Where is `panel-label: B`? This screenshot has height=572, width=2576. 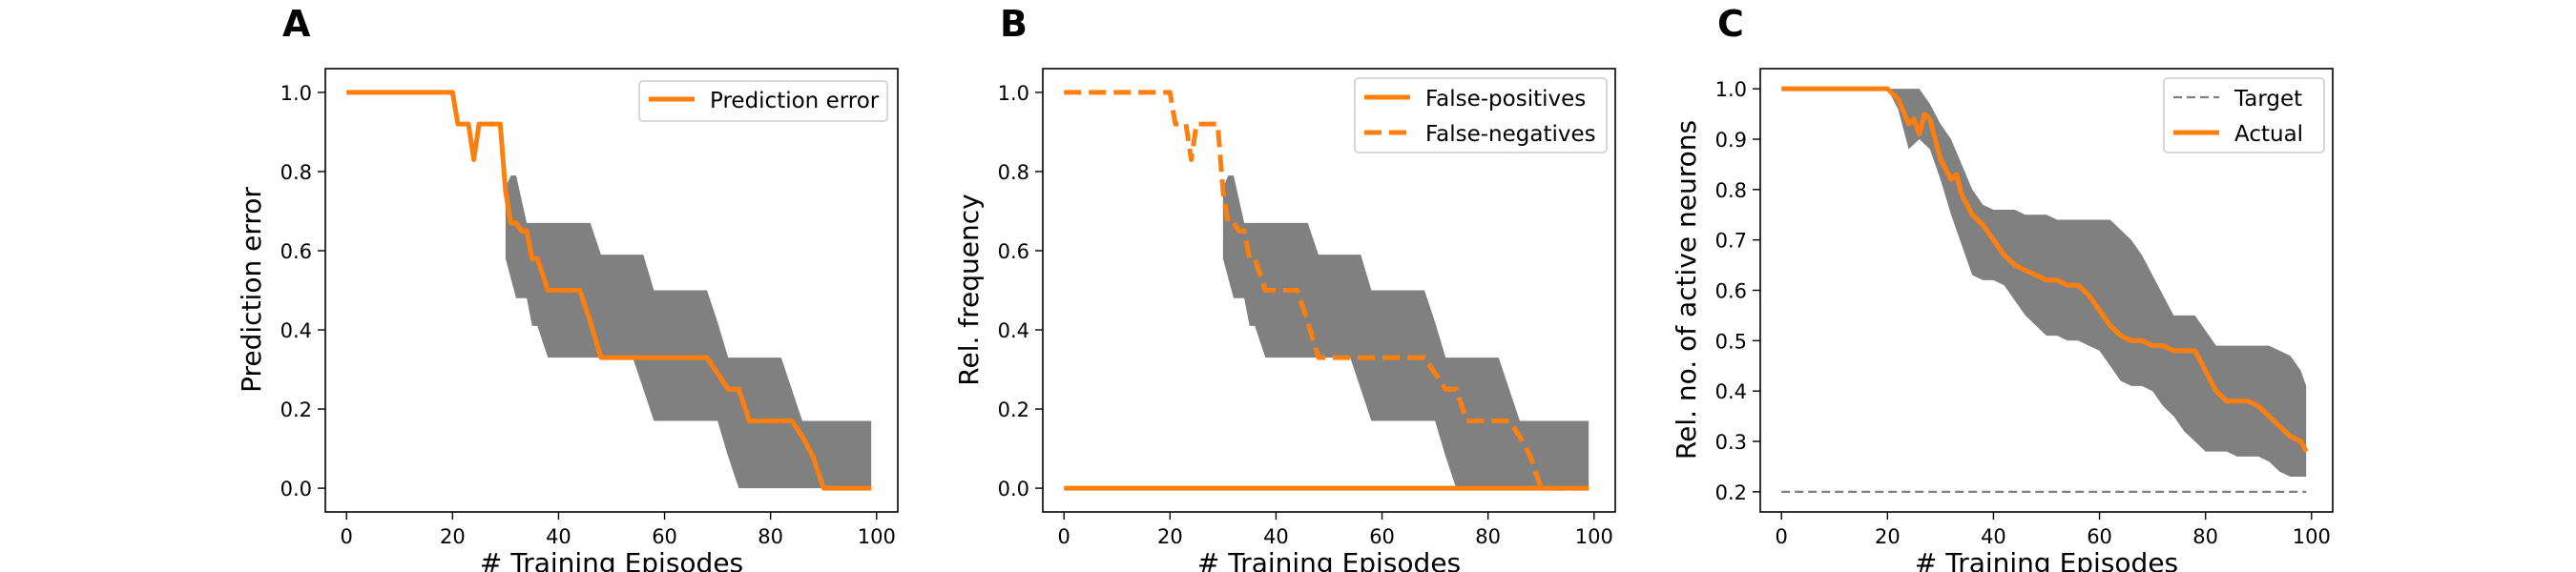 panel-label: B is located at coordinates (1014, 24).